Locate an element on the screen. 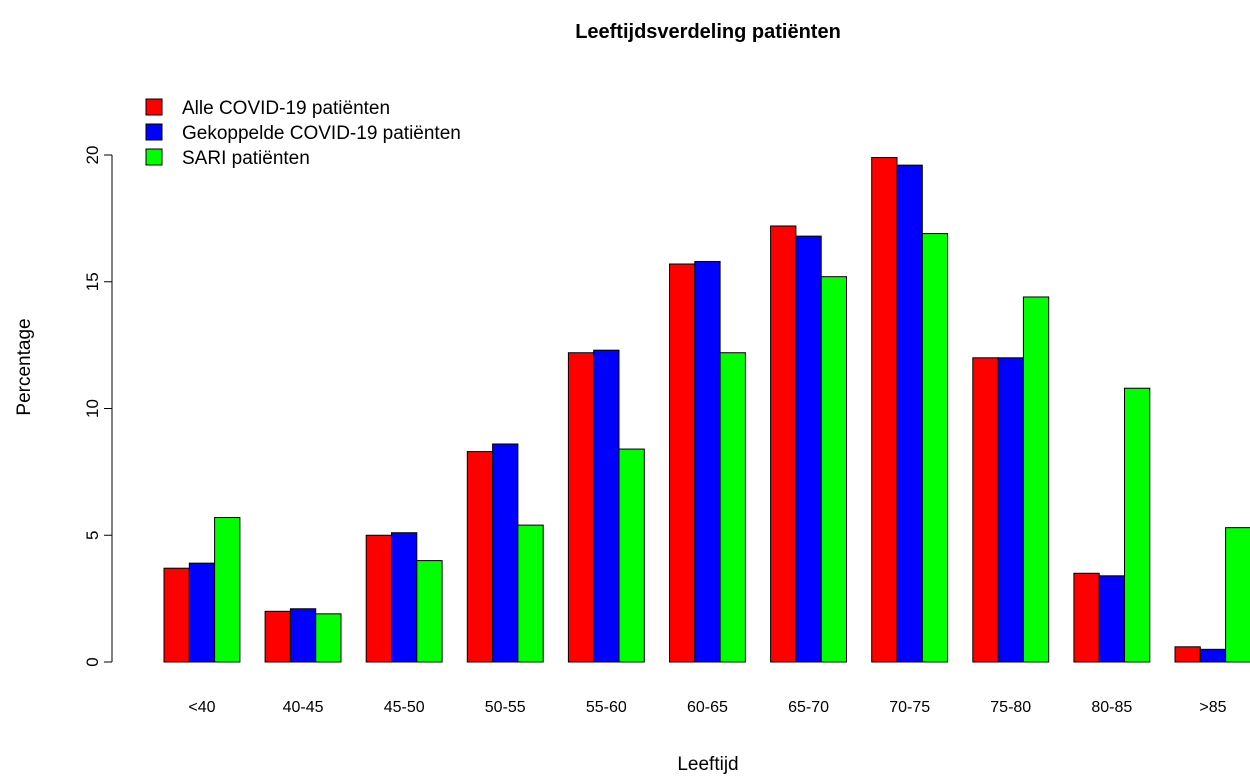 The width and height of the screenshot is (1250, 776). legend-label: SARI patiënten is located at coordinates (246, 158).